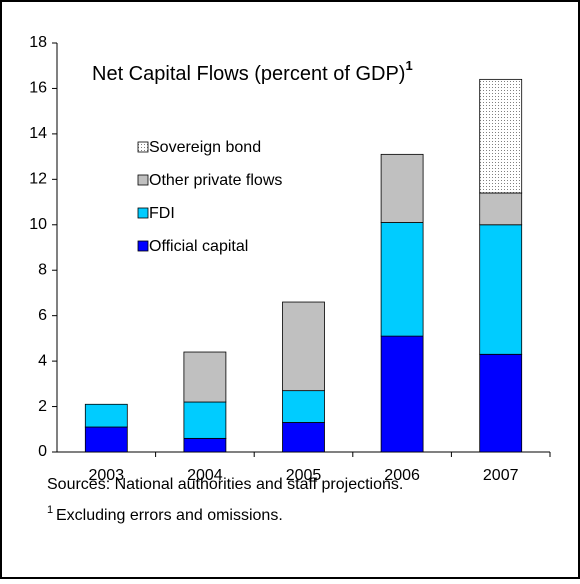  Describe the element at coordinates (38, 88) in the screenshot. I see `y-tick-label: 16` at that location.